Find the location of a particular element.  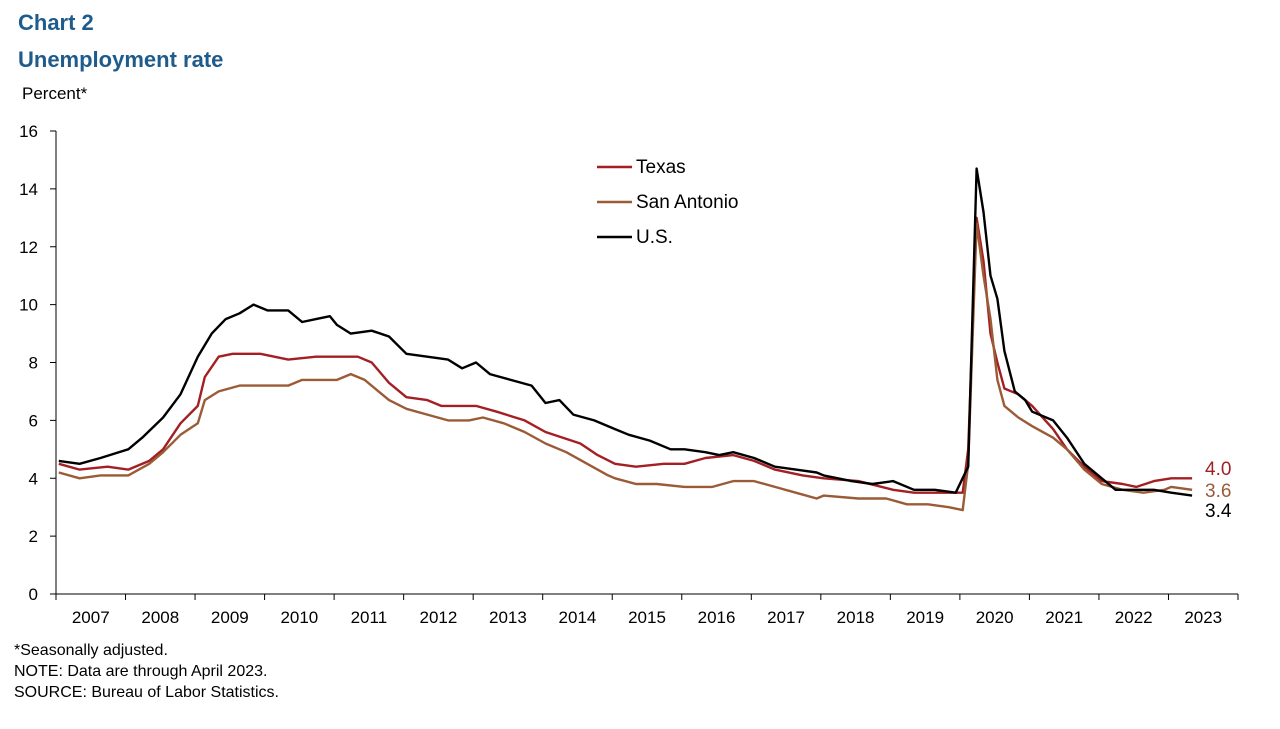

end-value-label: 3.4 is located at coordinates (1218, 511).